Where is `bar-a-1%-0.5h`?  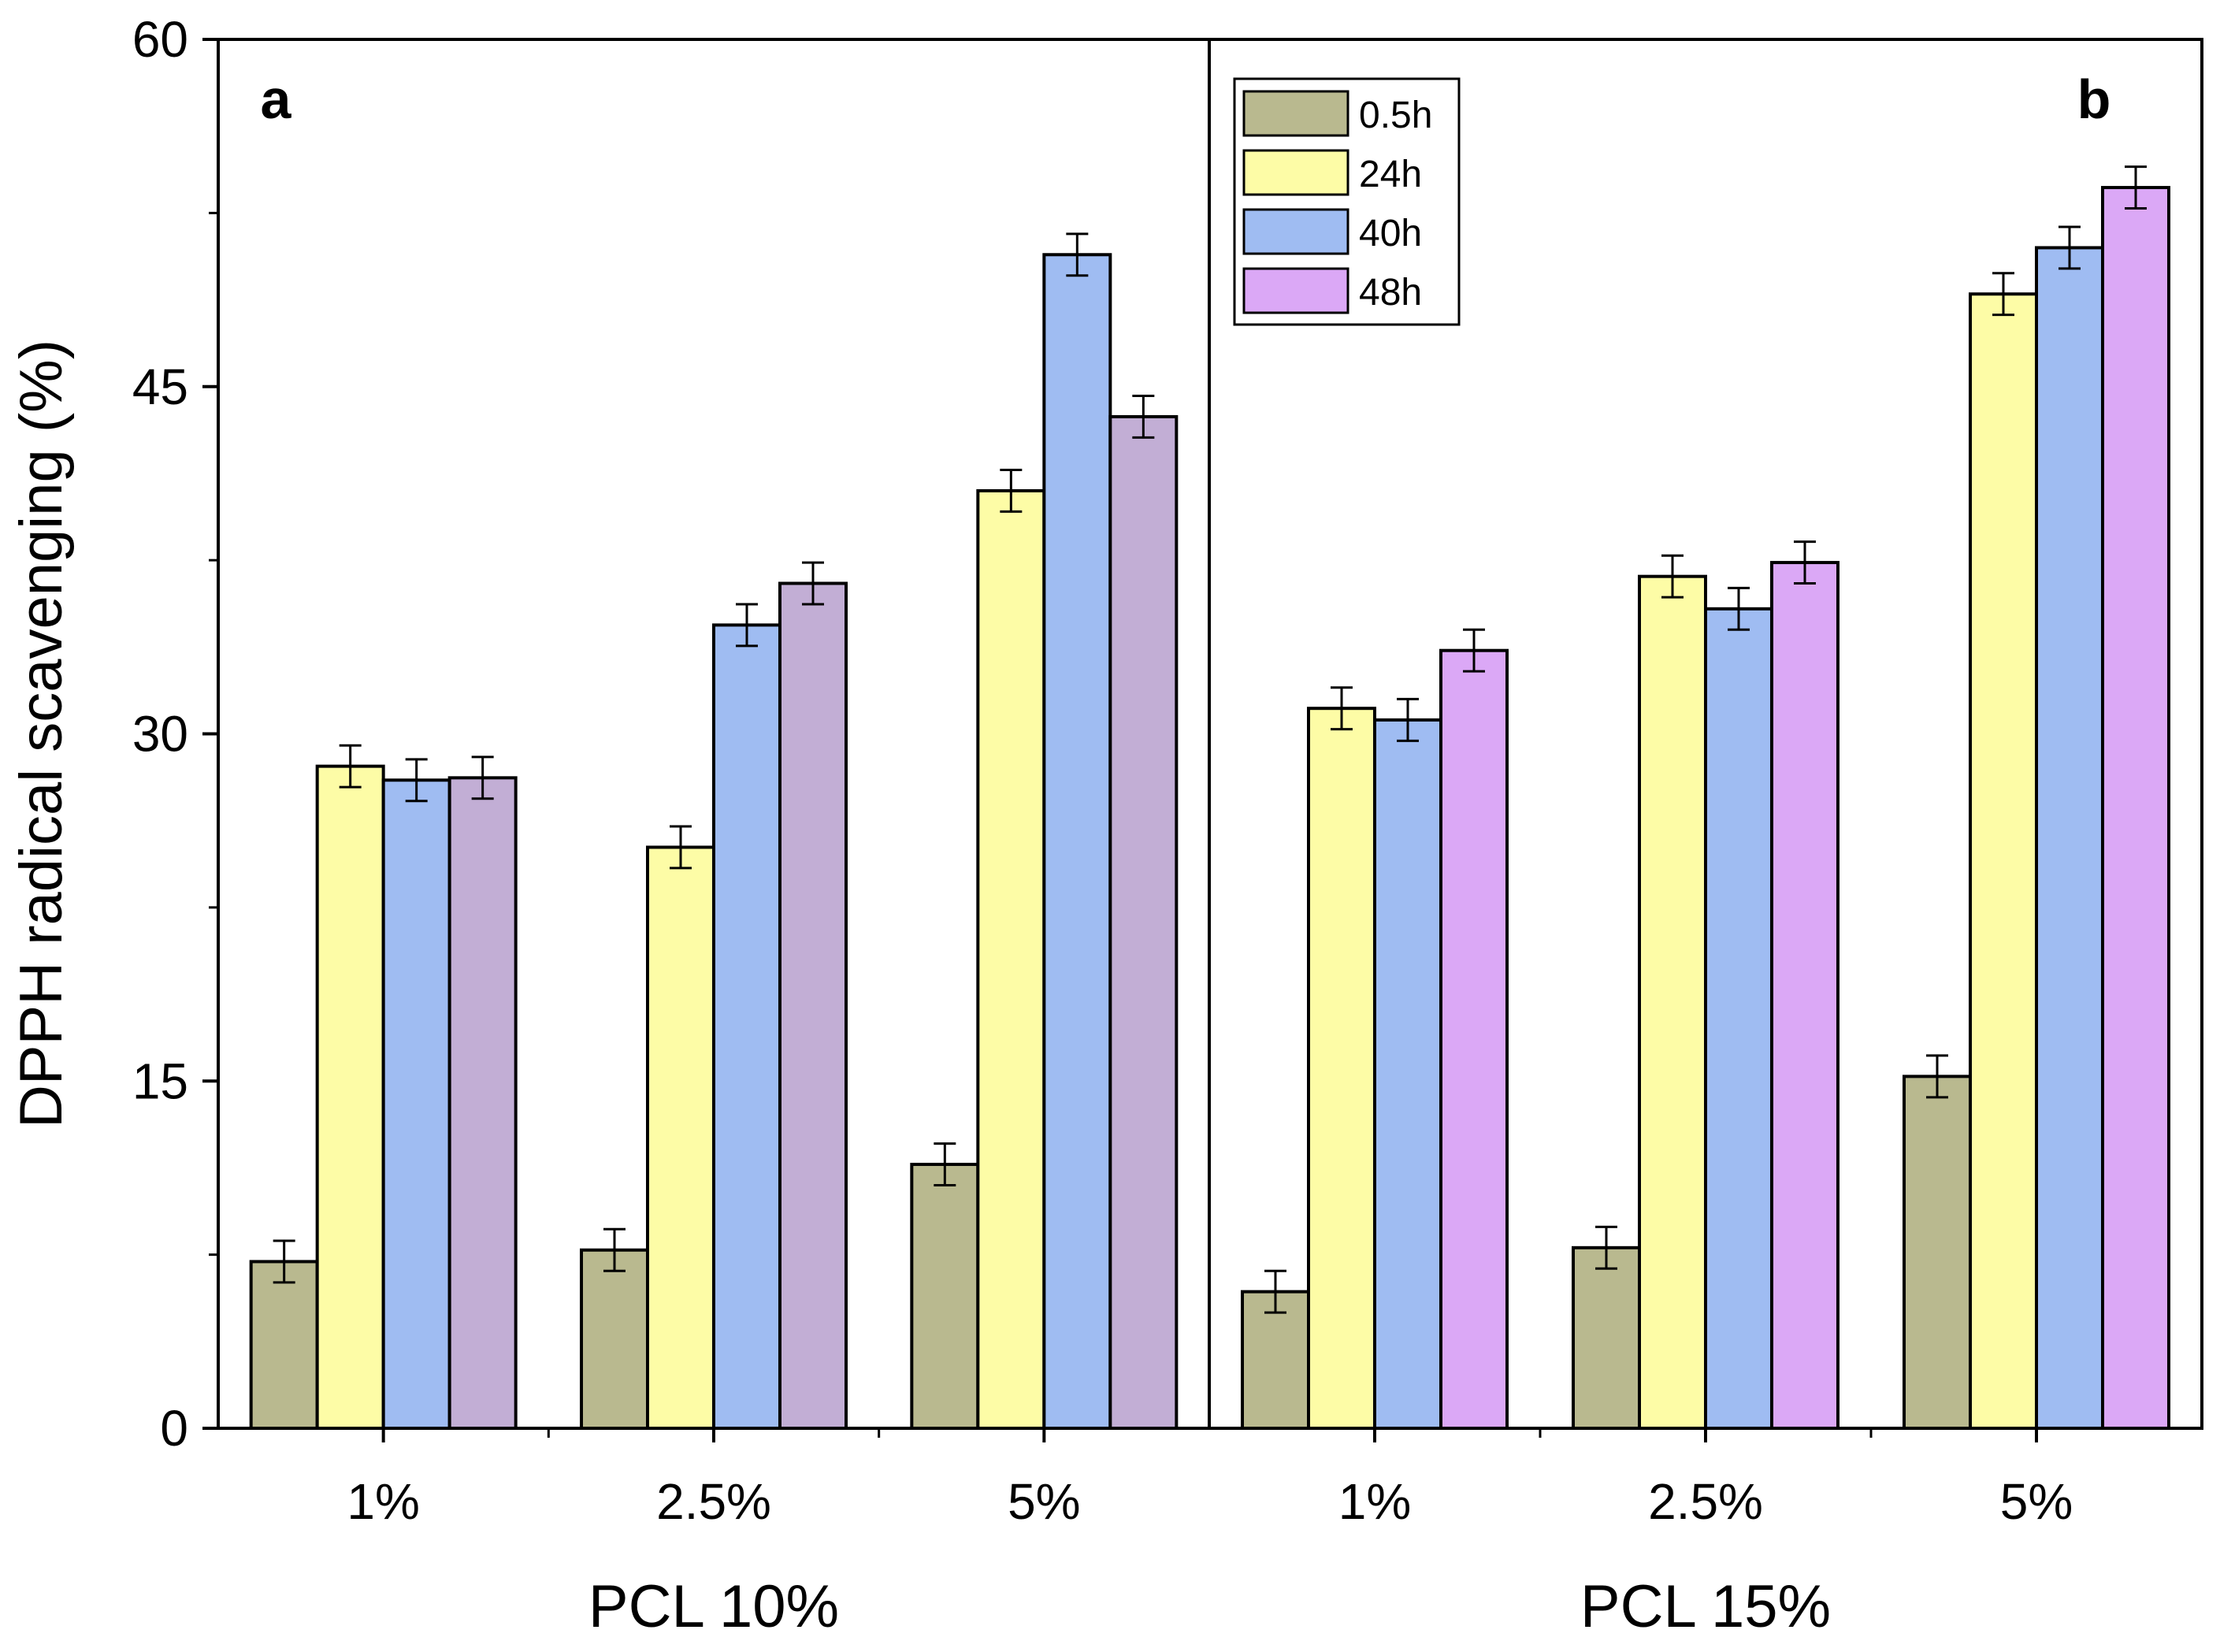 bar-a-1%-0.5h is located at coordinates (284, 1345).